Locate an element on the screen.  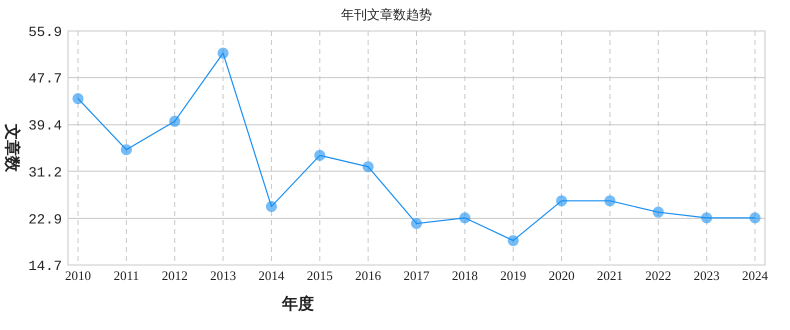
x-tick-label: 2022 is located at coordinates (658, 275).